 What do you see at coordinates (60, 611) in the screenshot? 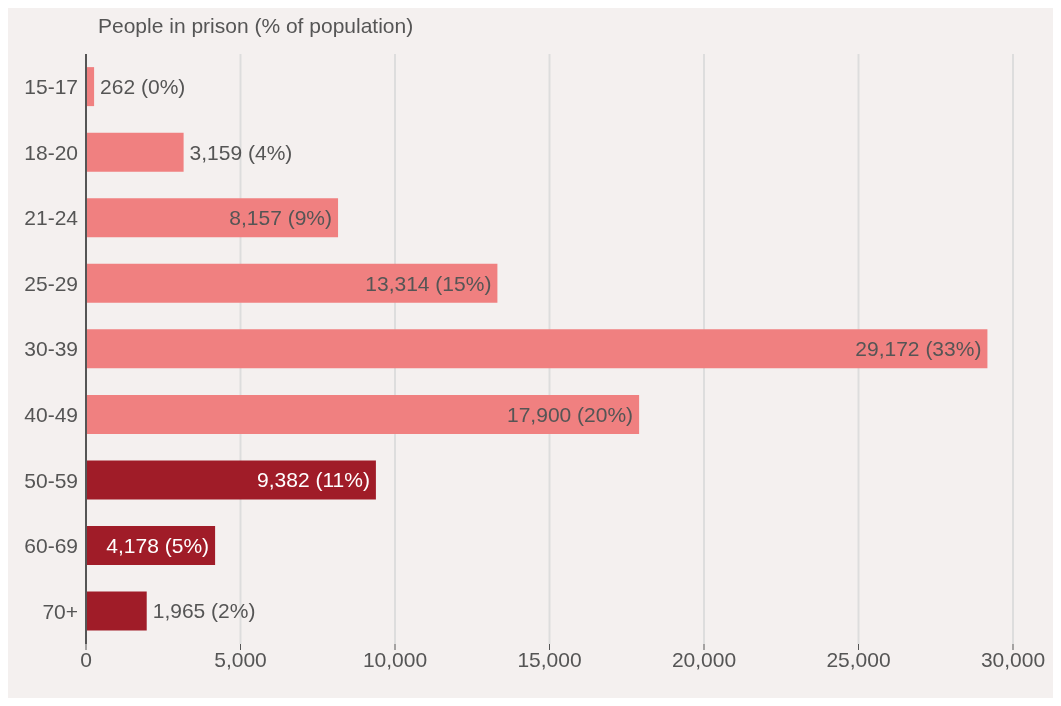
I see `y-tick-label: 70+` at bounding box center [60, 611].